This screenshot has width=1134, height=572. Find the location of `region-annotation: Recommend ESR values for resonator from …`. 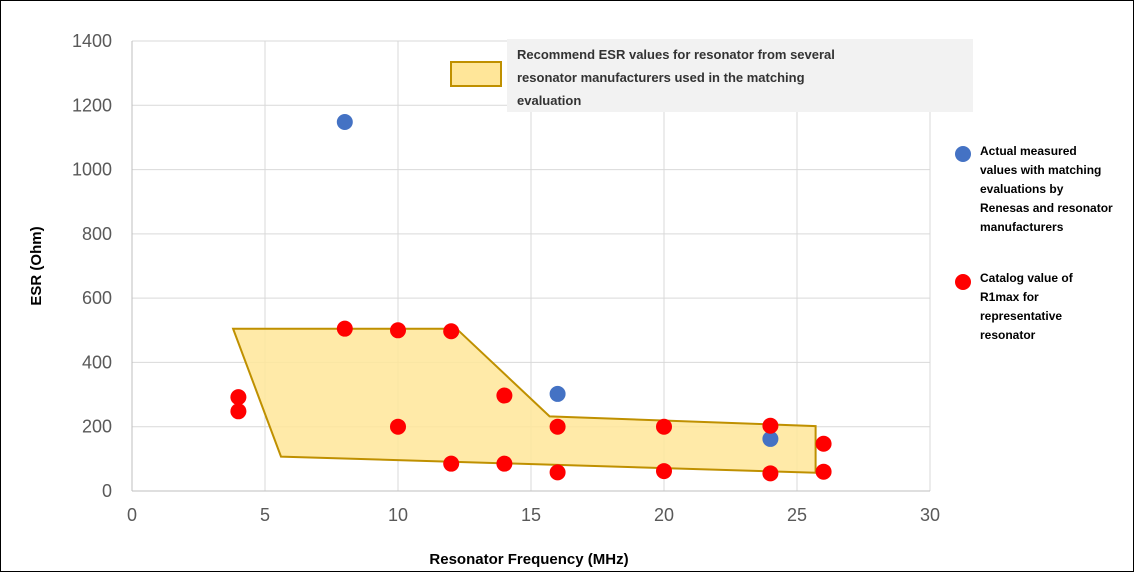

region-annotation: Recommend ESR values for resonator from … is located at coordinates (711, 75).